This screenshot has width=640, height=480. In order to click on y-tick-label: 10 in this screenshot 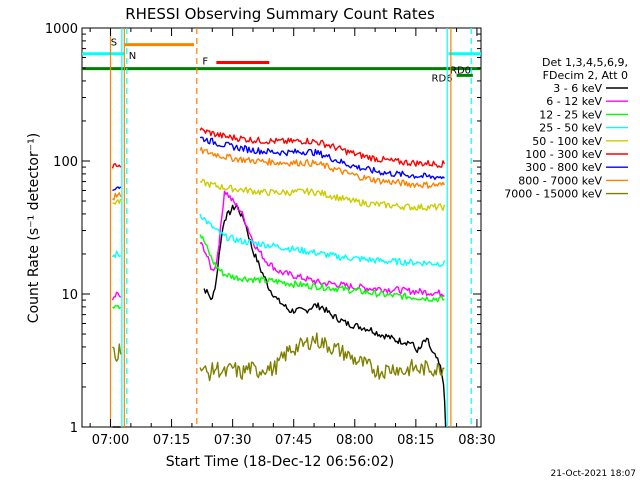, I will do `click(69, 295)`.